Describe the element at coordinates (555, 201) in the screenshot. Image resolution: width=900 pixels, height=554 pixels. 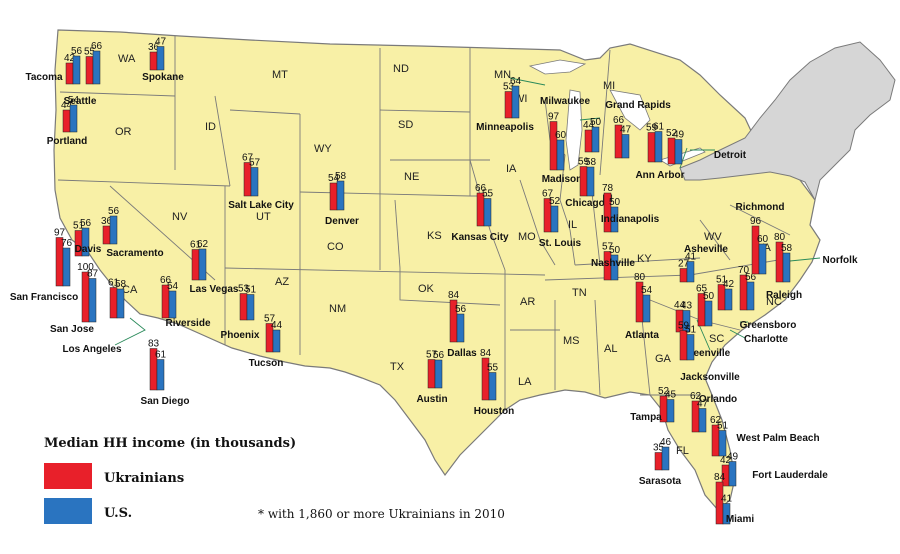
I see `value-label-st-louis-us: 52` at that location.